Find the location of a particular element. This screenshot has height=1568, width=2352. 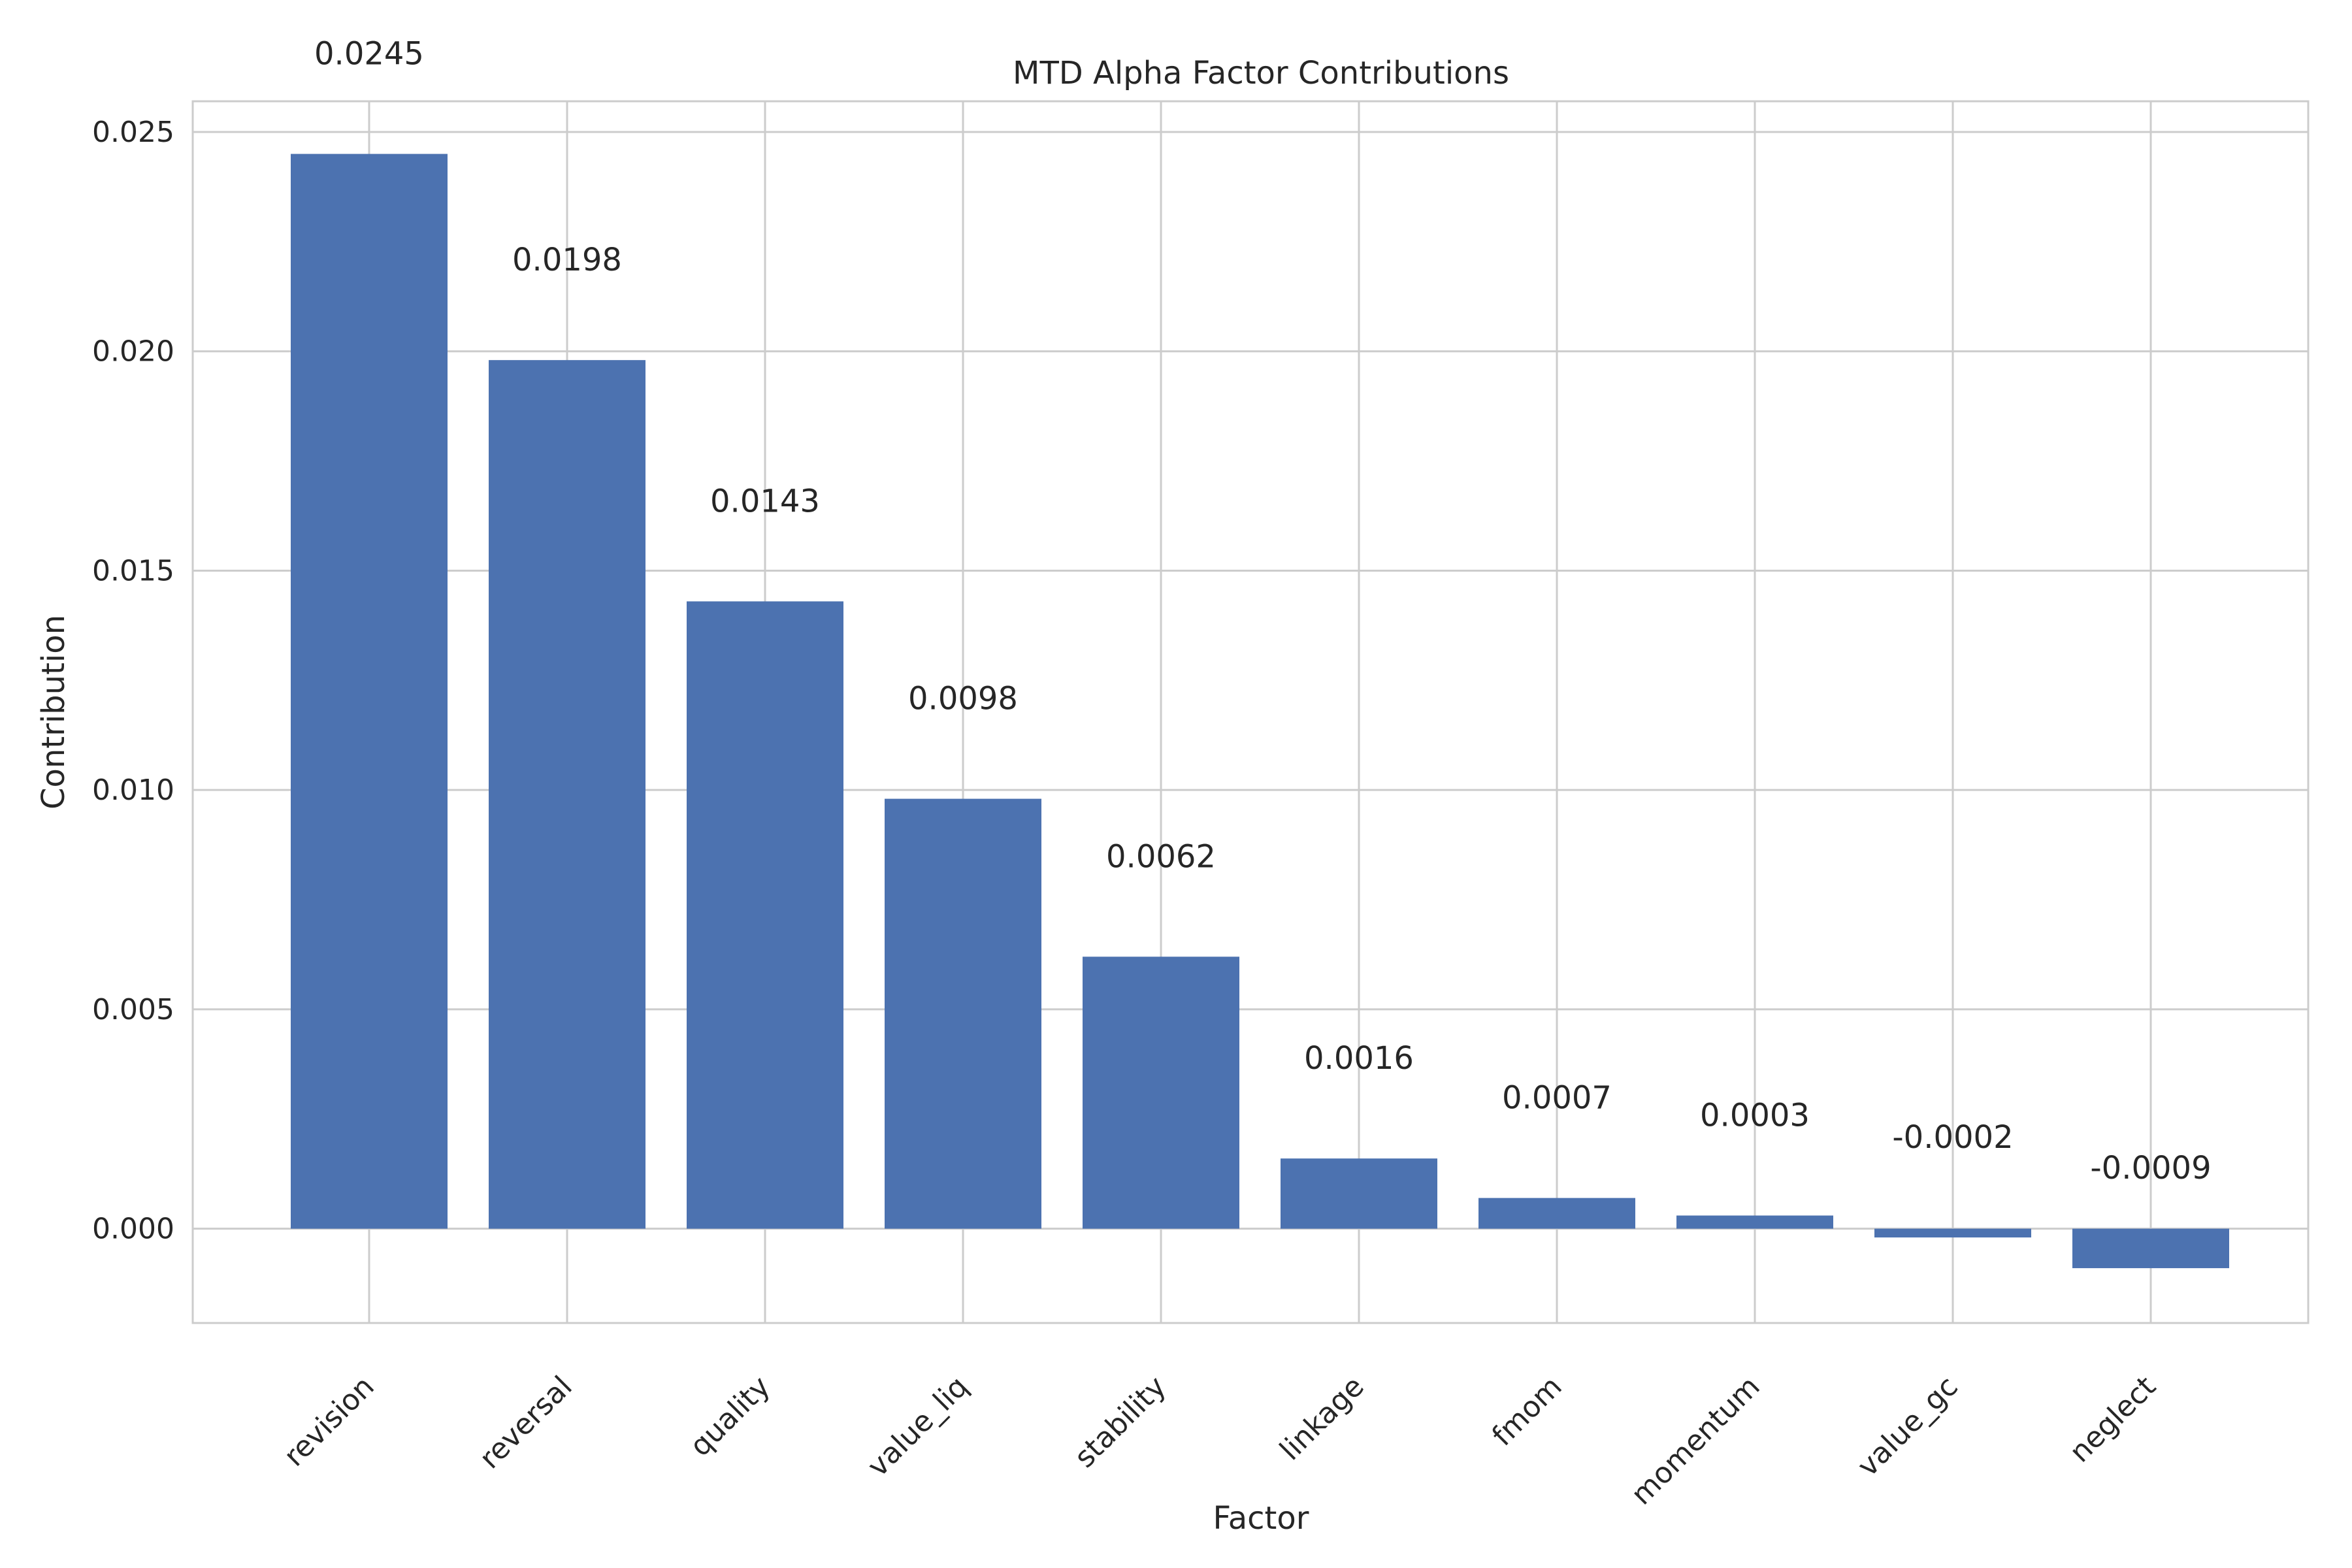

data-label: 0.0062 is located at coordinates (1161, 856).